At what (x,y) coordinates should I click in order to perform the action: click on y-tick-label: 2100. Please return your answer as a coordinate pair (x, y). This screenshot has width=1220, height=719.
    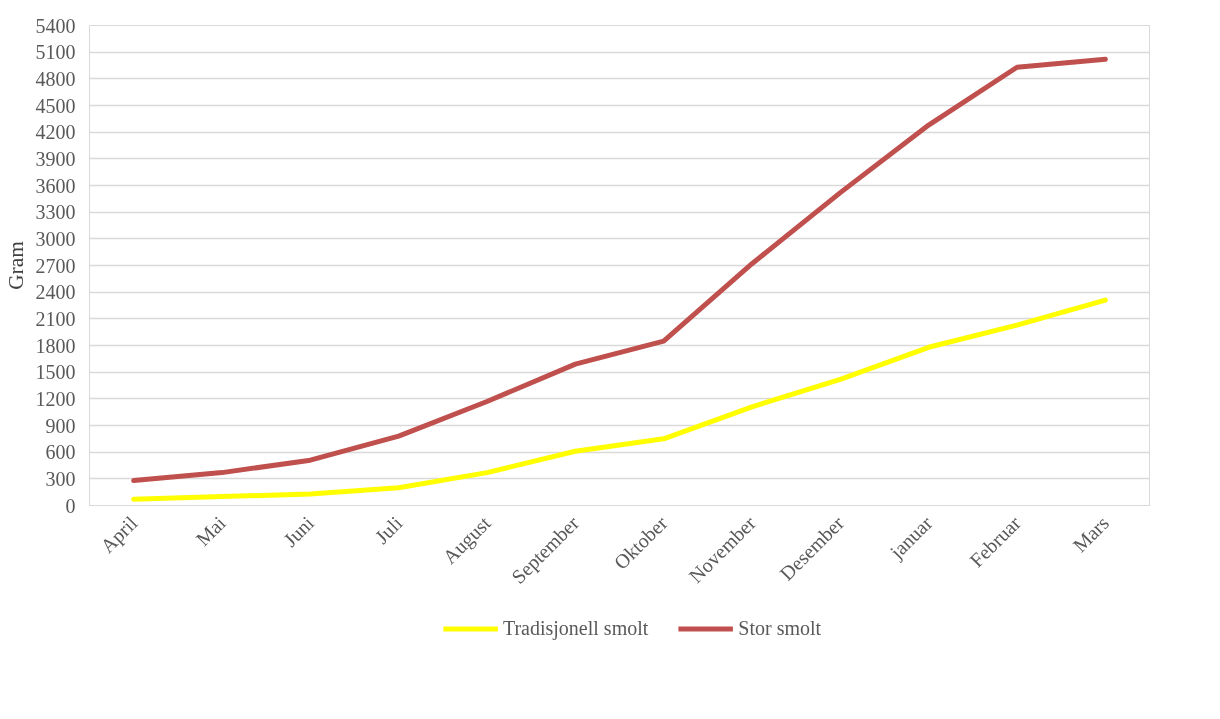
    Looking at the image, I should click on (55, 318).